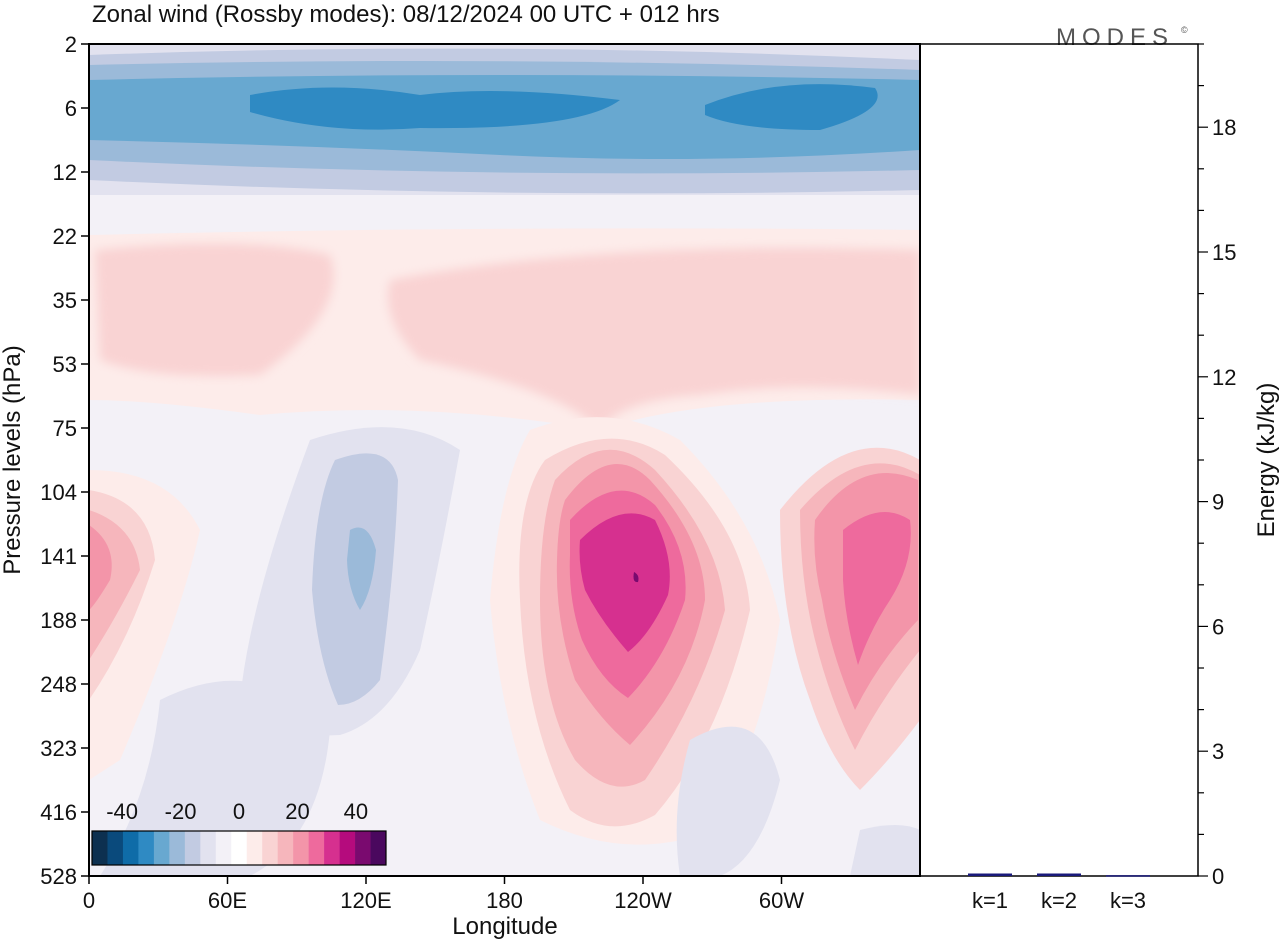 This screenshot has height=942, width=1280. I want to click on y-tick-label: 528, so click(58, 876).